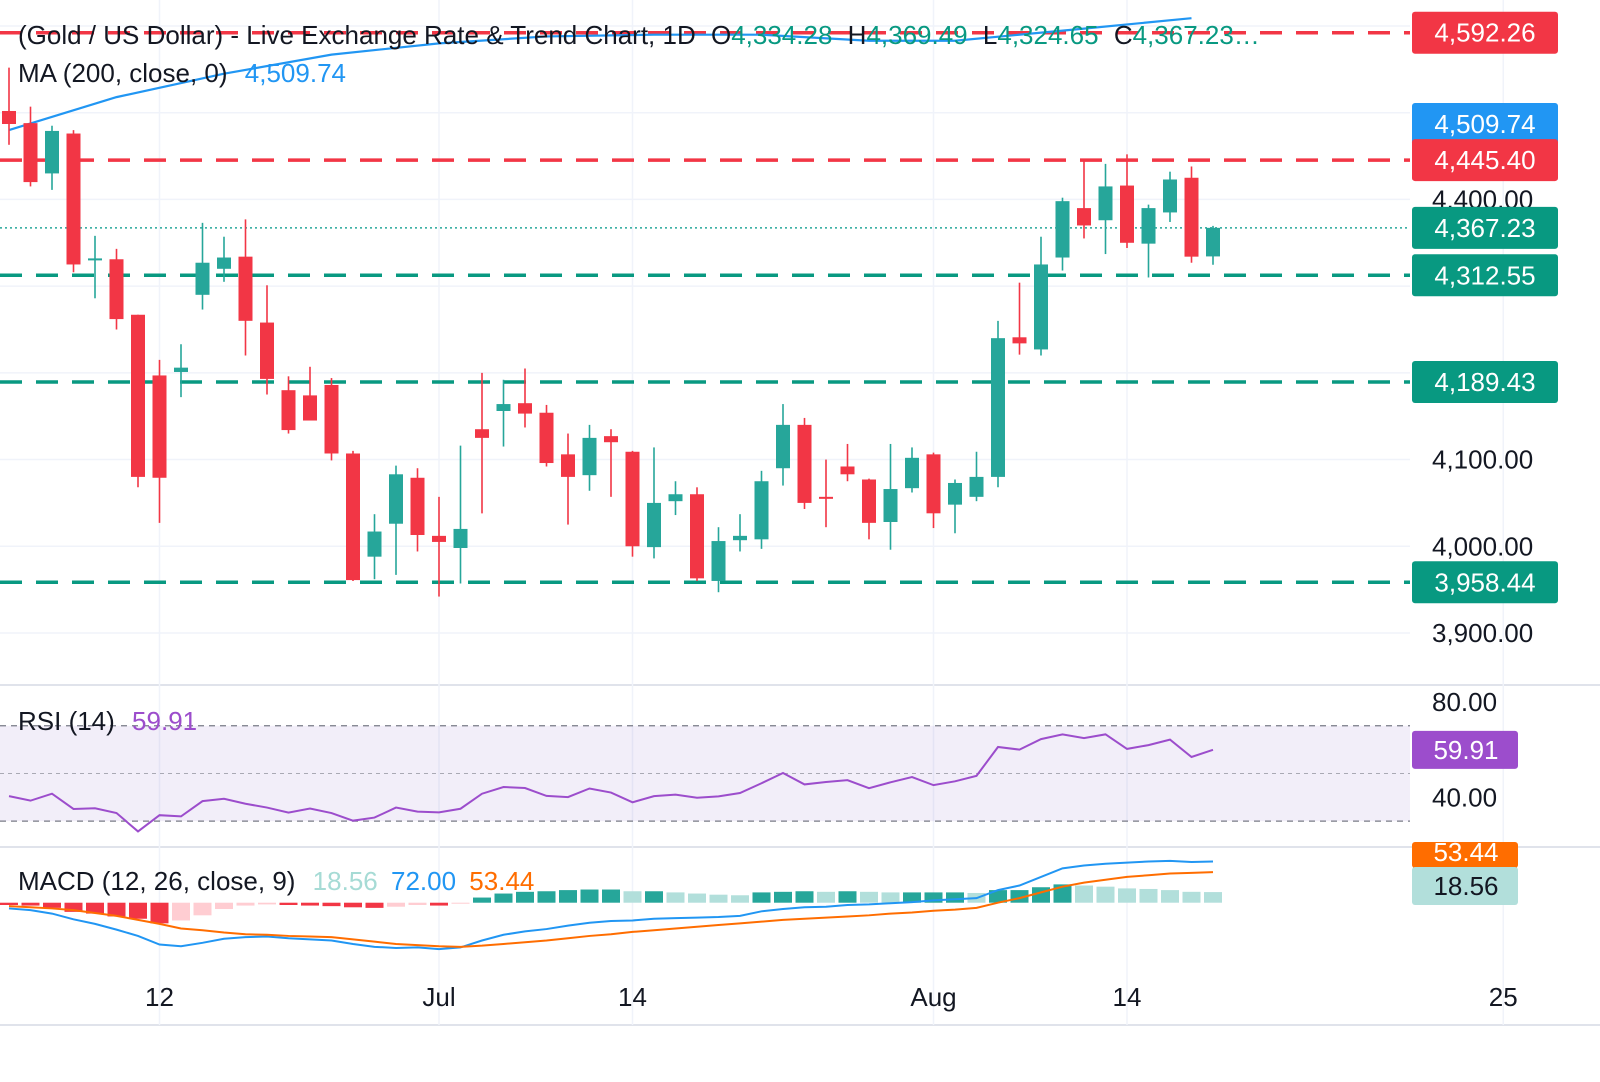 The height and width of the screenshot is (1082, 1600). I want to click on signal-tag-text: 53.44, so click(1465, 852).